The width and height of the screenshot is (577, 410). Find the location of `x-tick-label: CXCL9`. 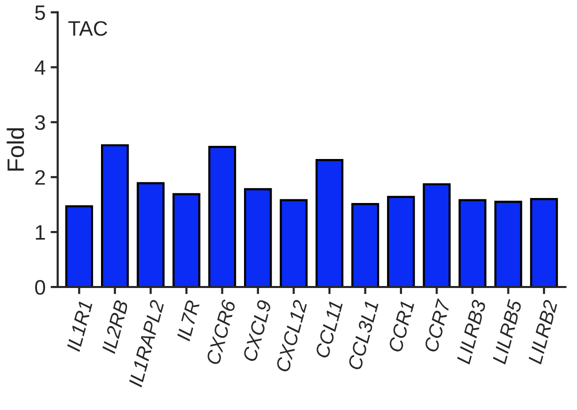

x-tick-label: CXCL9 is located at coordinates (257, 330).